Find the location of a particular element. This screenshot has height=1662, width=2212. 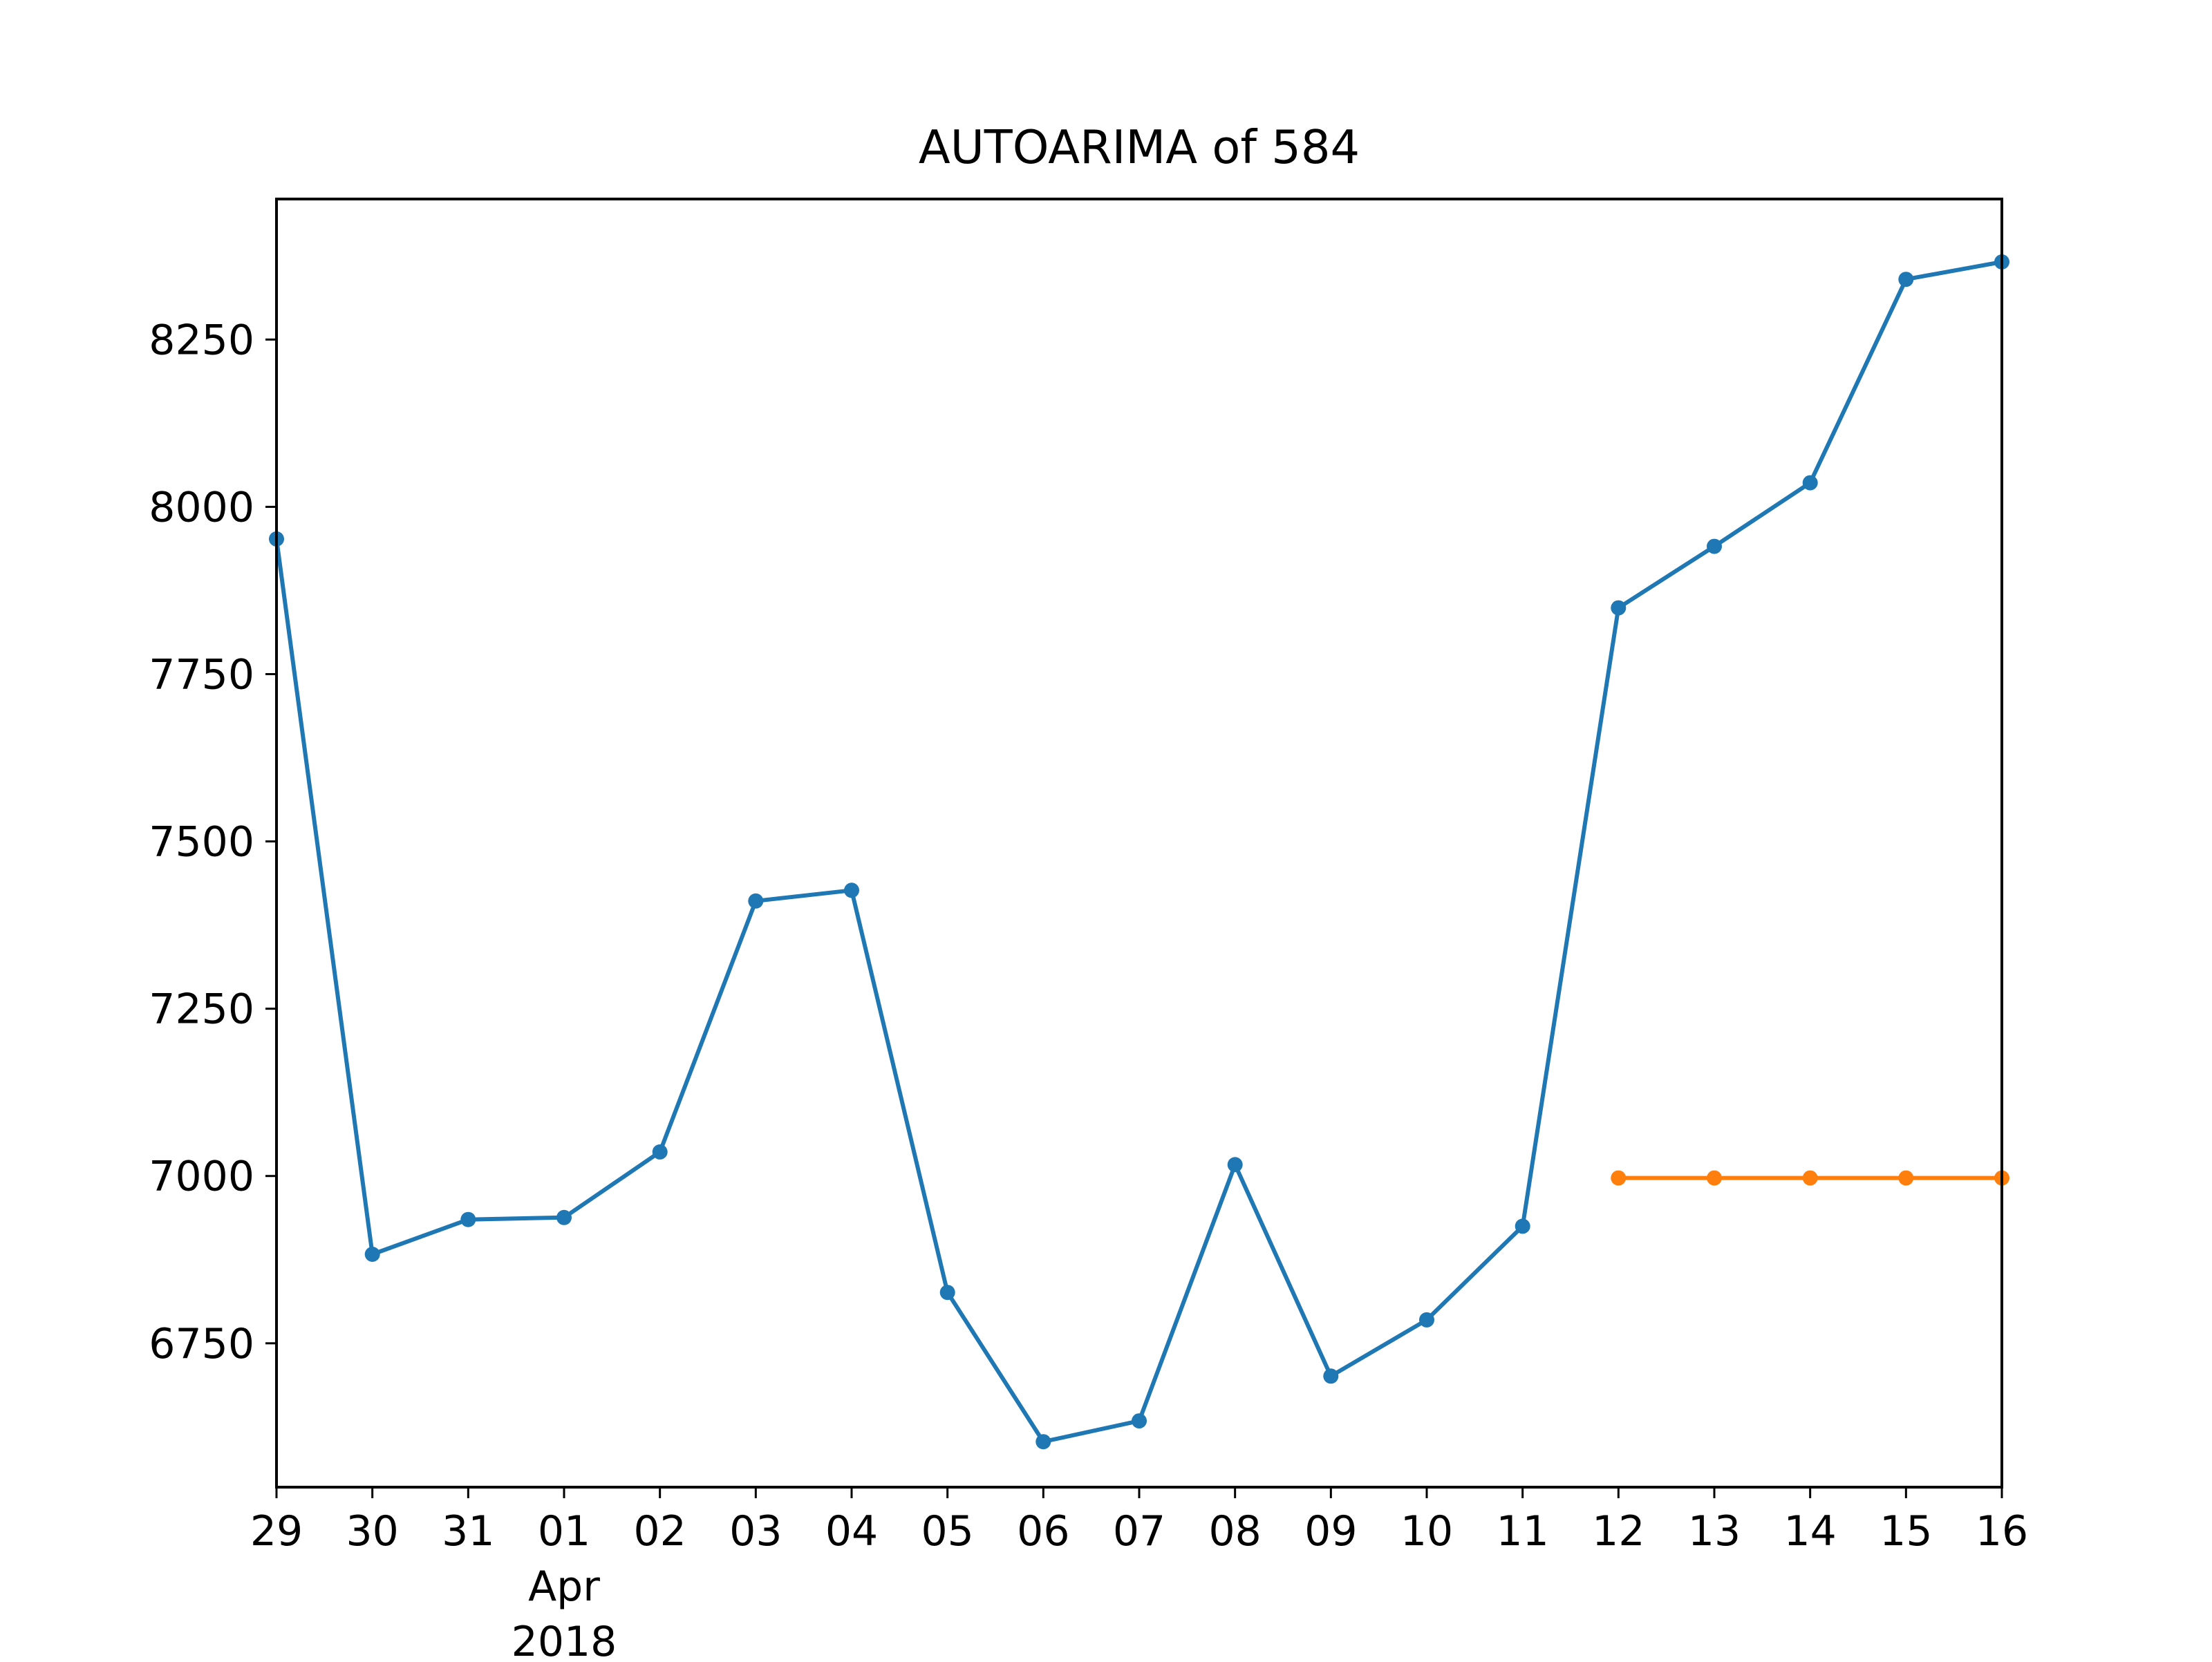

y-tick-label: 7750 is located at coordinates (201, 675).